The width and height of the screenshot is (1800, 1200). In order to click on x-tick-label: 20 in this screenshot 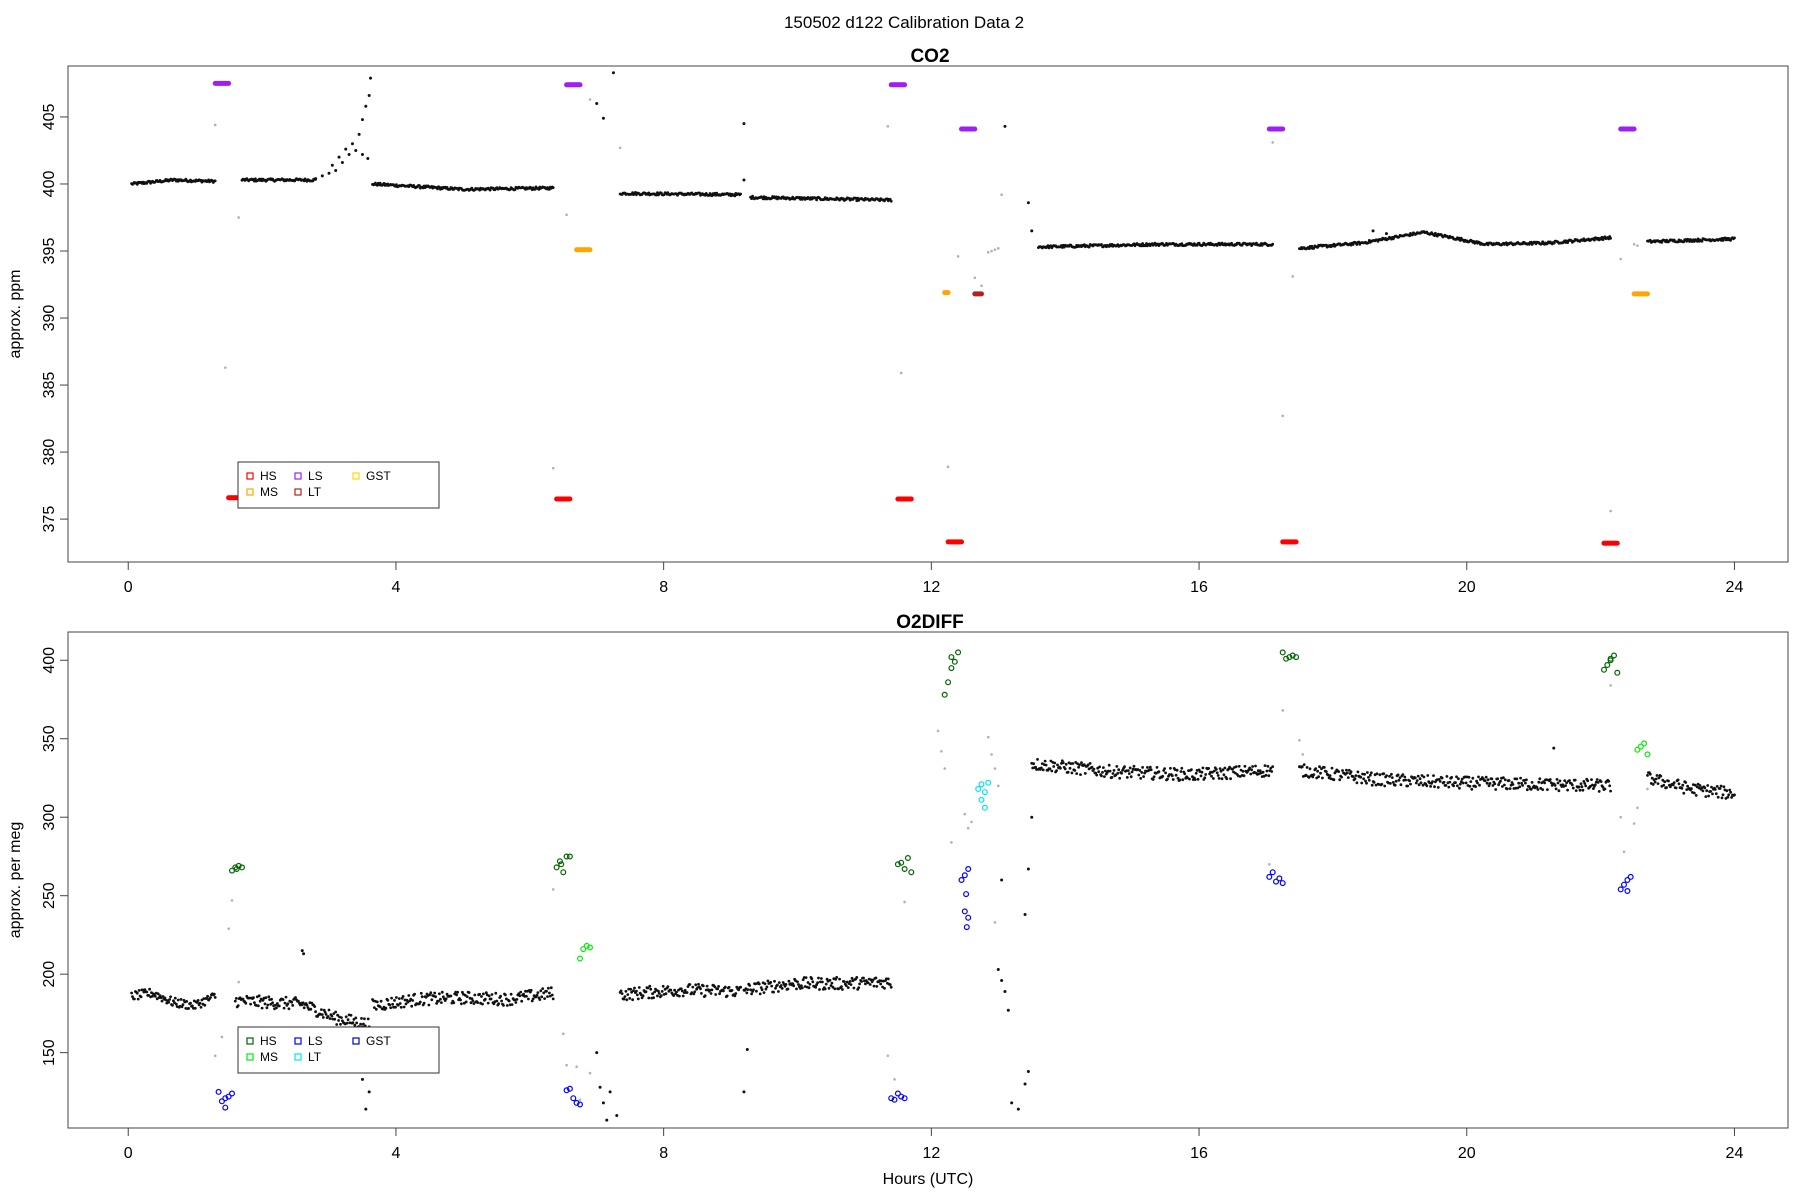, I will do `click(1467, 587)`.